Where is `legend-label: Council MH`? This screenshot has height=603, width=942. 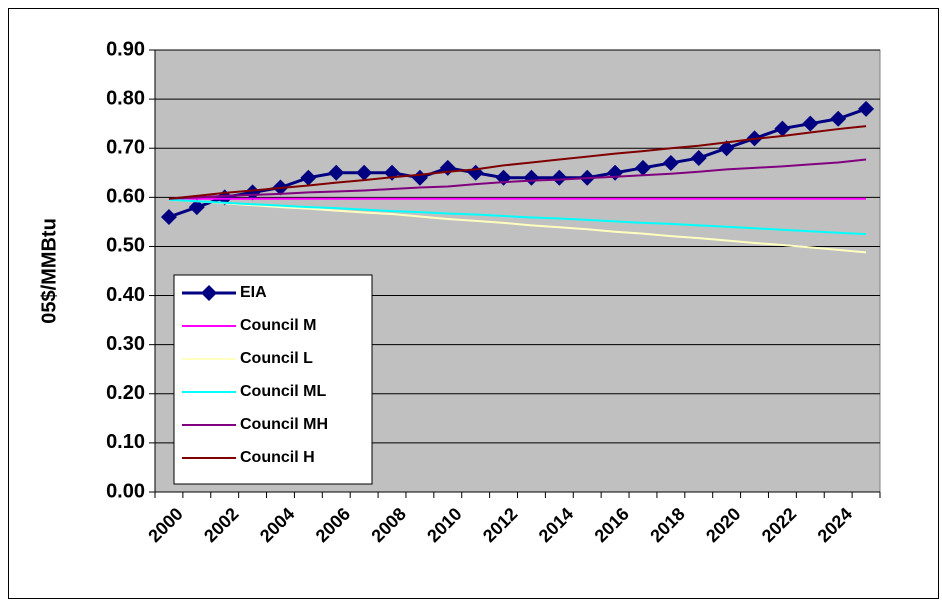 legend-label: Council MH is located at coordinates (284, 424).